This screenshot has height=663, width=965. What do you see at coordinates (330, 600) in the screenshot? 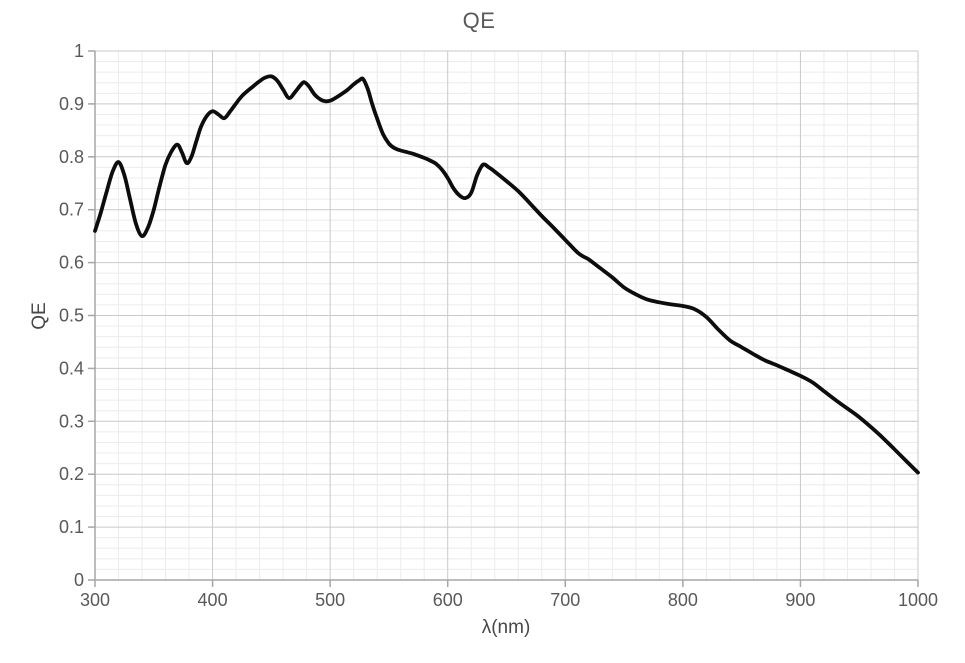
I see `x-tick-label: 500` at bounding box center [330, 600].